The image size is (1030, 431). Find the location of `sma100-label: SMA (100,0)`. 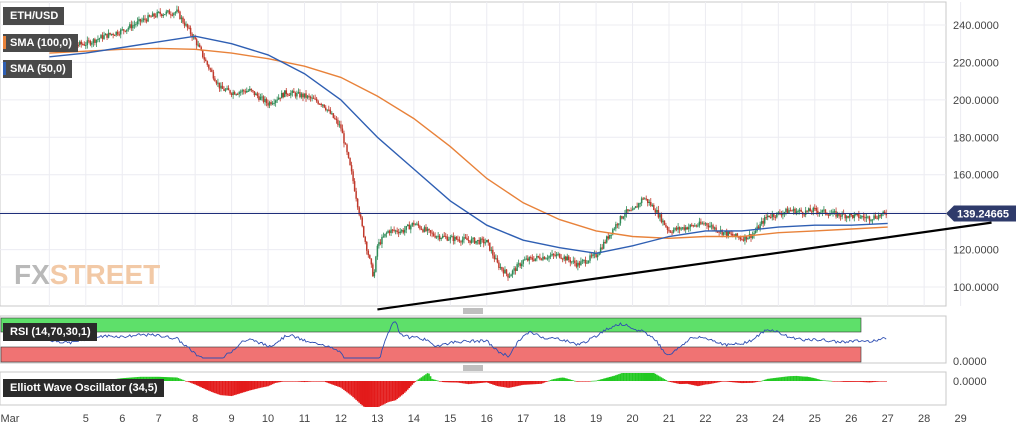

sma100-label: SMA (100,0) is located at coordinates (40, 43).